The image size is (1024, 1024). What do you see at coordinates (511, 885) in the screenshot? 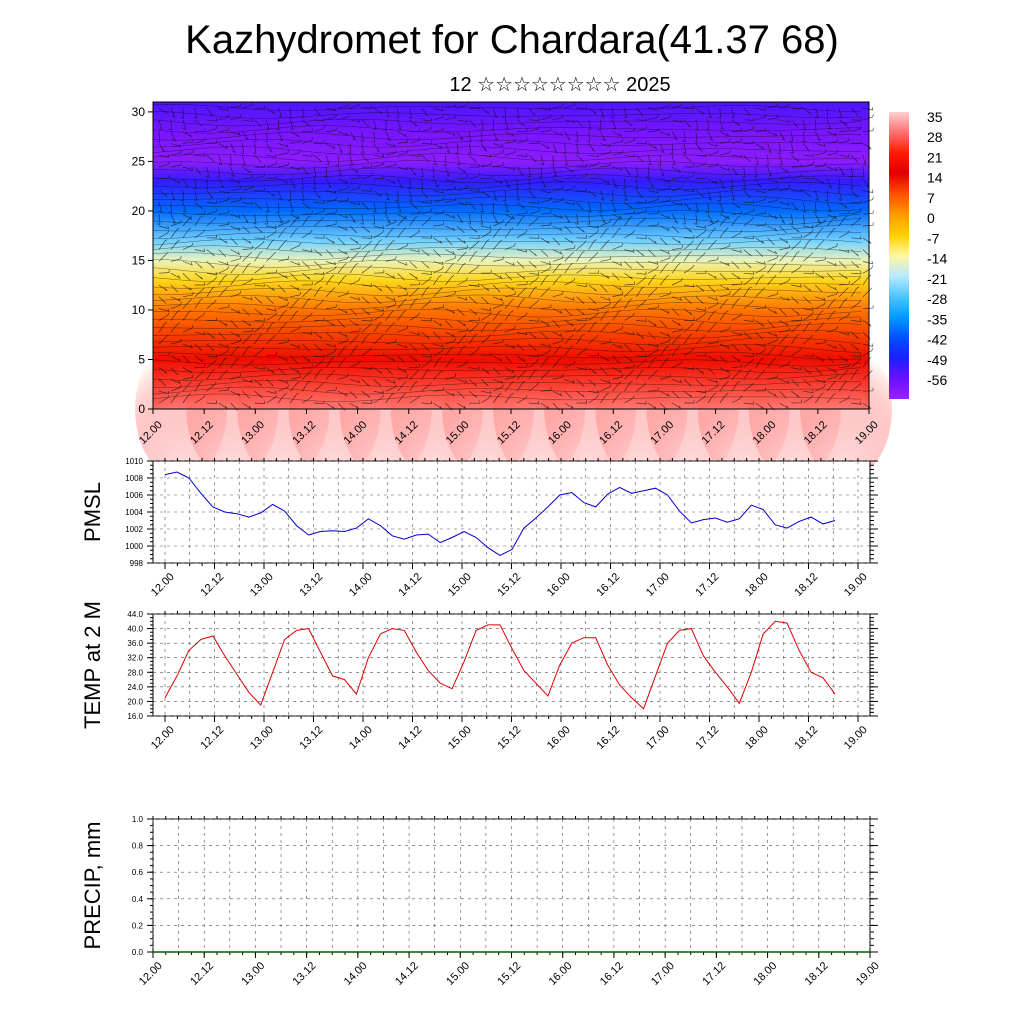
I see `grid-lines` at bounding box center [511, 885].